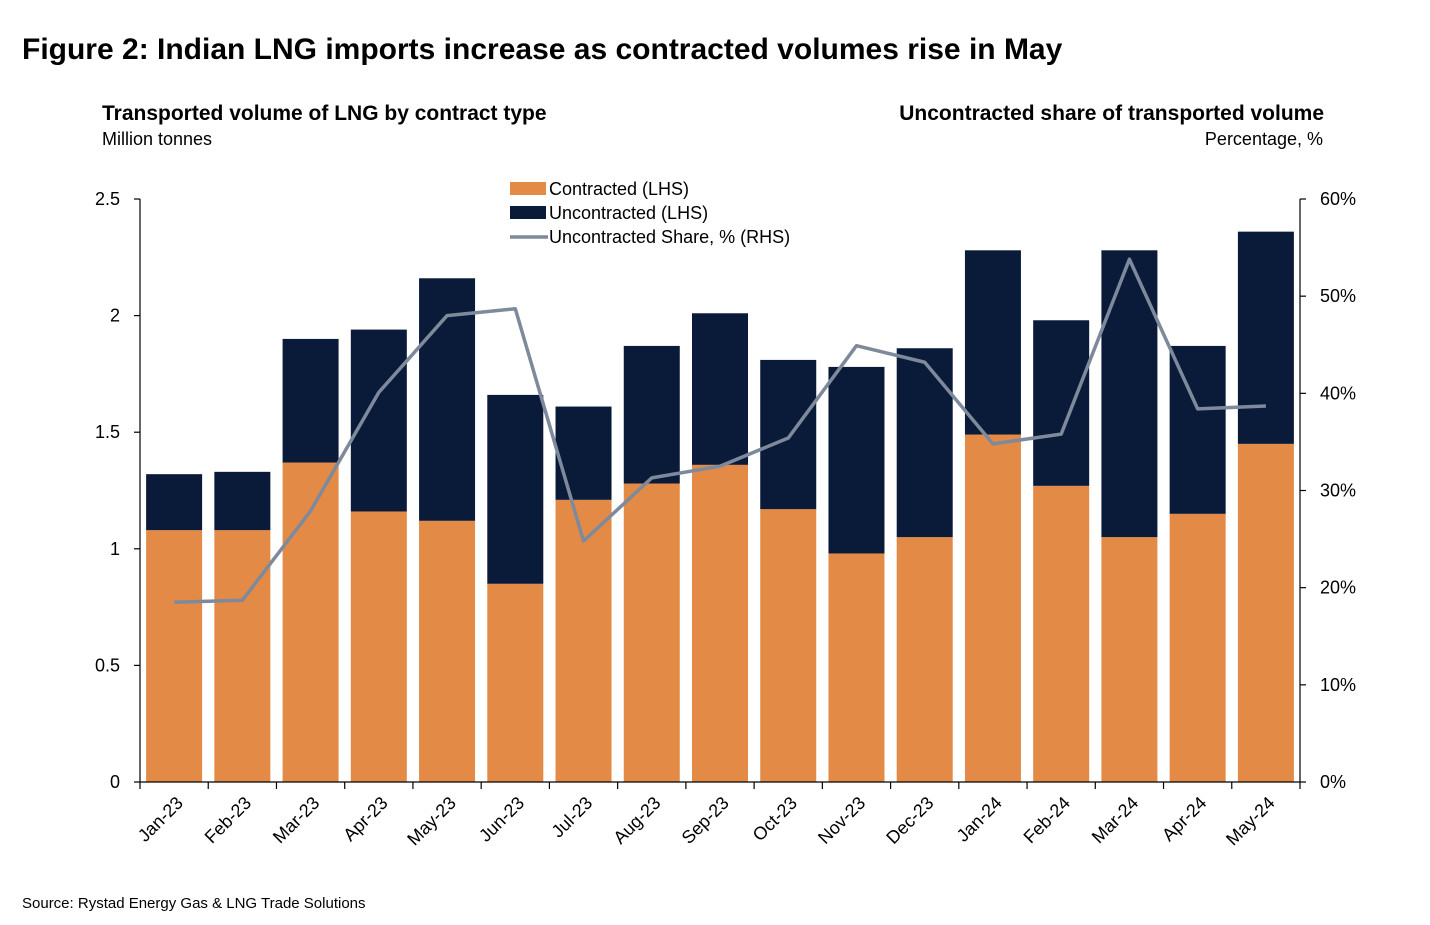 Image resolution: width=1430 pixels, height=925 pixels. Describe the element at coordinates (107, 432) in the screenshot. I see `left-tick-label: 1.5` at that location.